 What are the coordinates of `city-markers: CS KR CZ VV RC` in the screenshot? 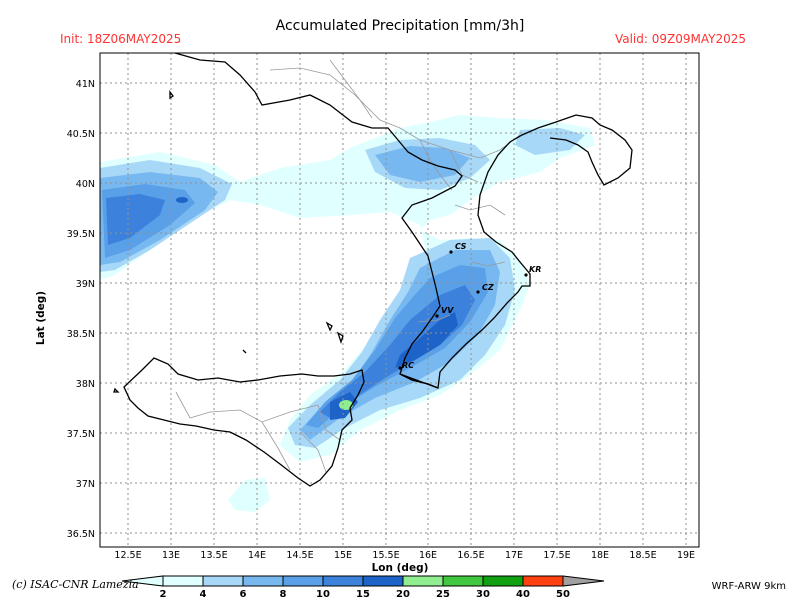 It's located at (469, 306).